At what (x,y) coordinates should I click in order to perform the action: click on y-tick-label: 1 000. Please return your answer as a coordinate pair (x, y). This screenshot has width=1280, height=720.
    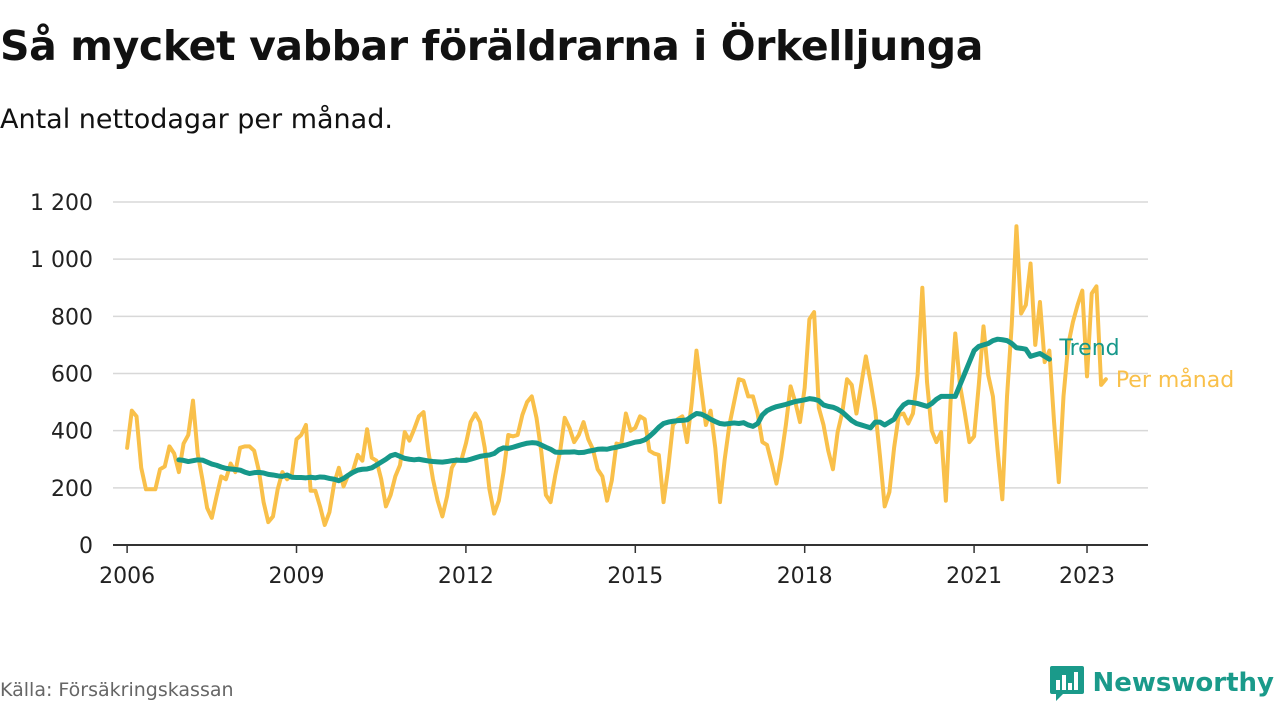
    Looking at the image, I should click on (61, 260).